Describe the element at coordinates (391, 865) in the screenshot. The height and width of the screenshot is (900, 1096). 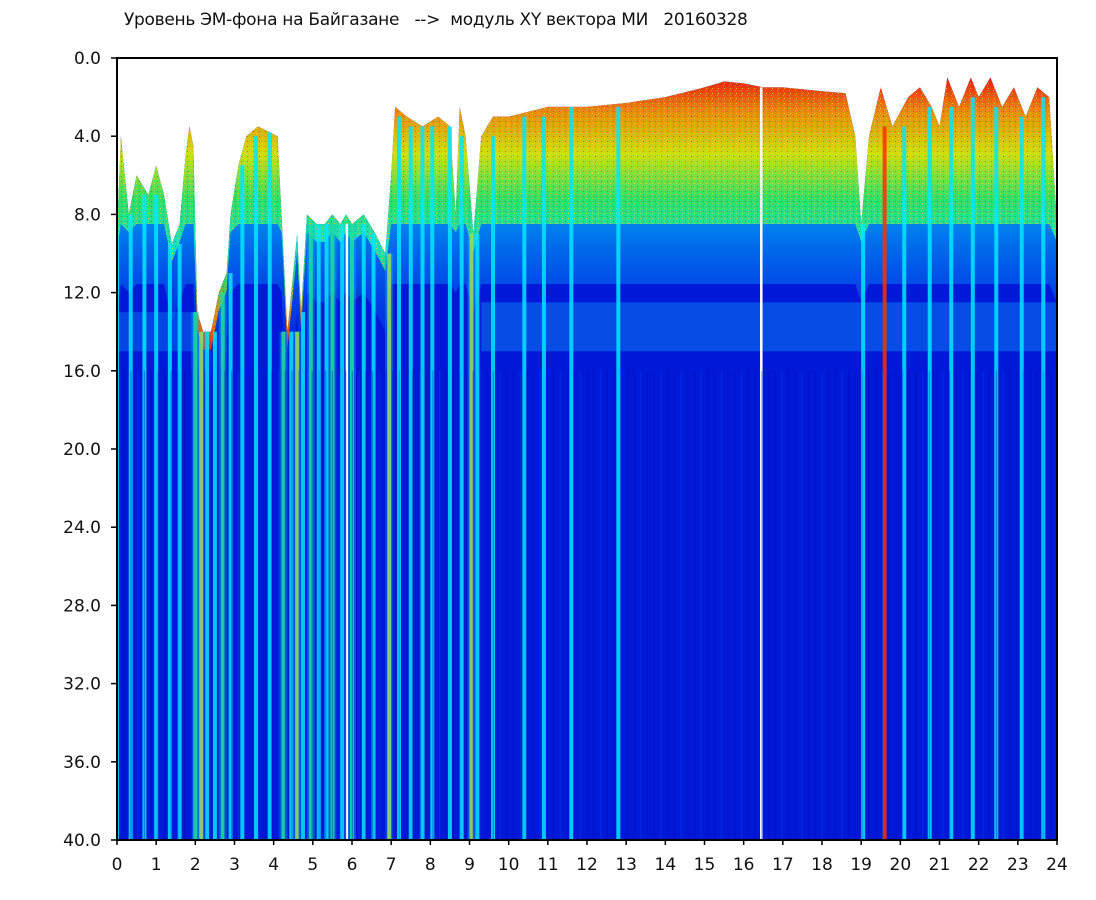
I see `x-tick-label: 7` at that location.